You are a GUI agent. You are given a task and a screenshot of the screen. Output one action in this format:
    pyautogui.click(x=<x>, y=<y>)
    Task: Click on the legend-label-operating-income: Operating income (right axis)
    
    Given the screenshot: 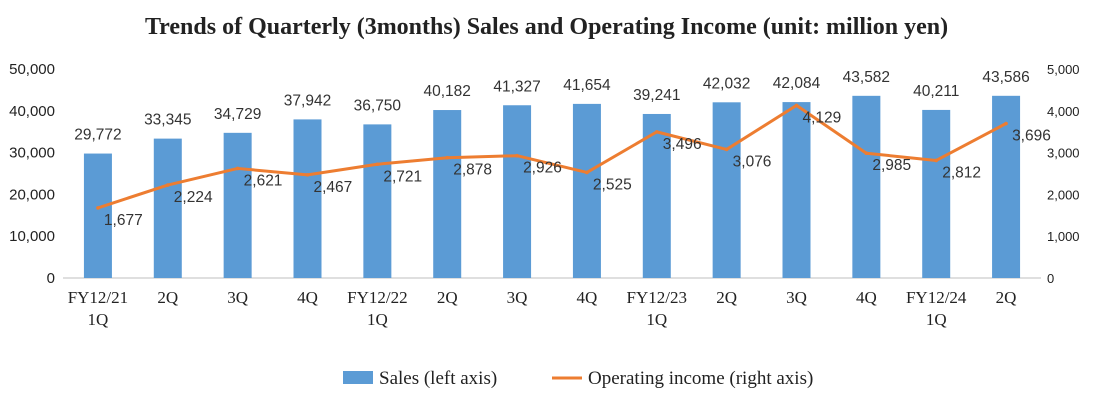 What is the action you would take?
    pyautogui.click(x=700, y=378)
    